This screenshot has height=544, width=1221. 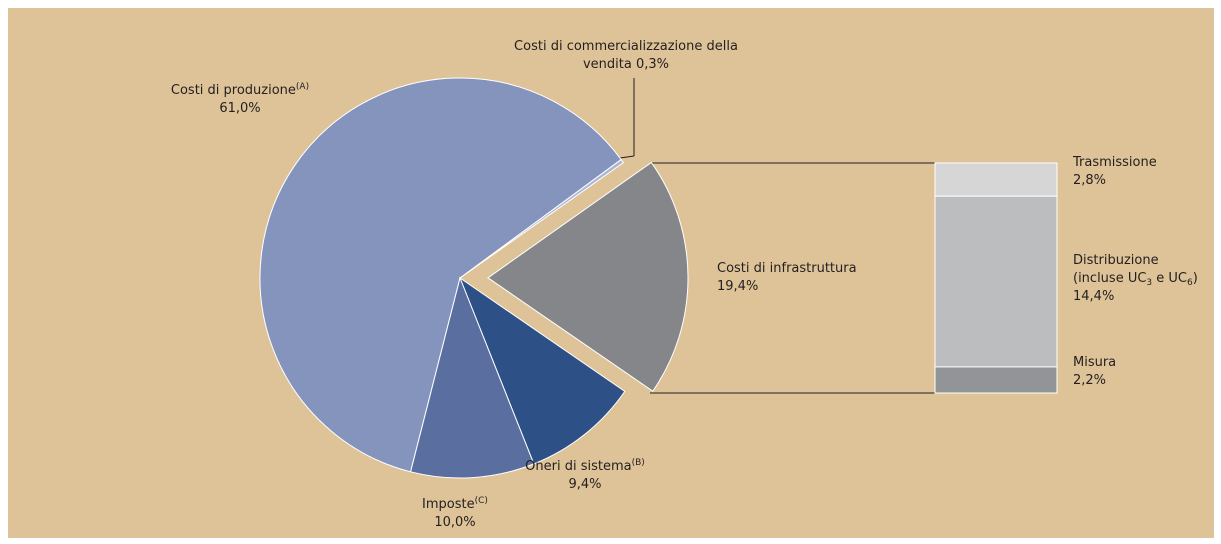 What do you see at coordinates (1190, 283) in the screenshot?
I see `subscript: 6` at bounding box center [1190, 283].